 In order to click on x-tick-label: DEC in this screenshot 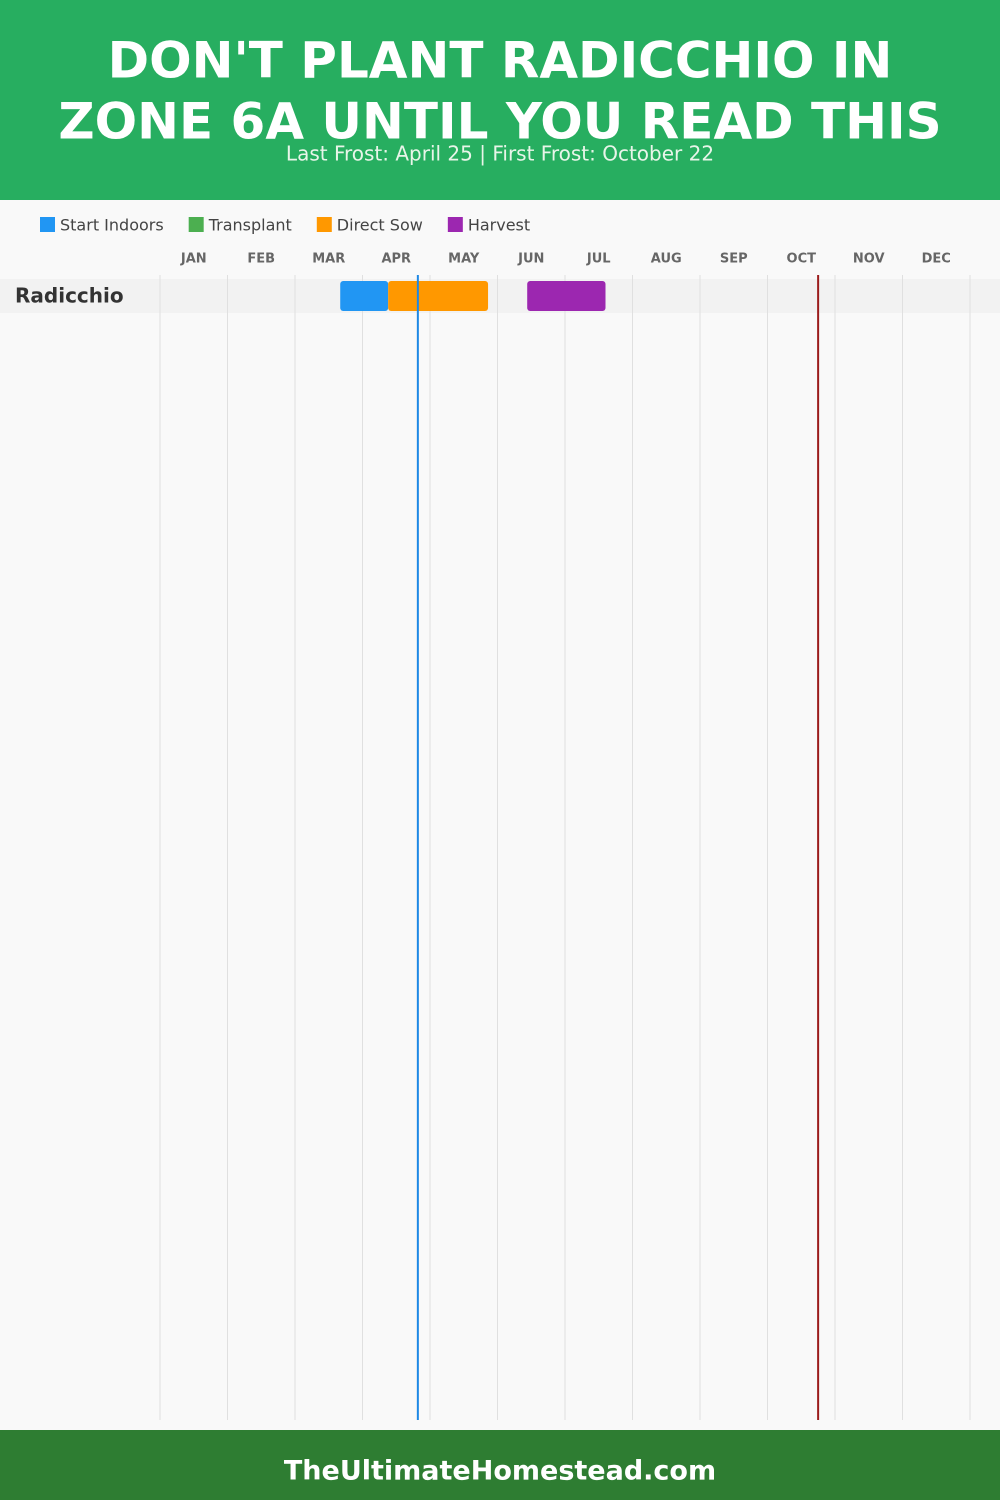, I will do `click(936, 259)`.